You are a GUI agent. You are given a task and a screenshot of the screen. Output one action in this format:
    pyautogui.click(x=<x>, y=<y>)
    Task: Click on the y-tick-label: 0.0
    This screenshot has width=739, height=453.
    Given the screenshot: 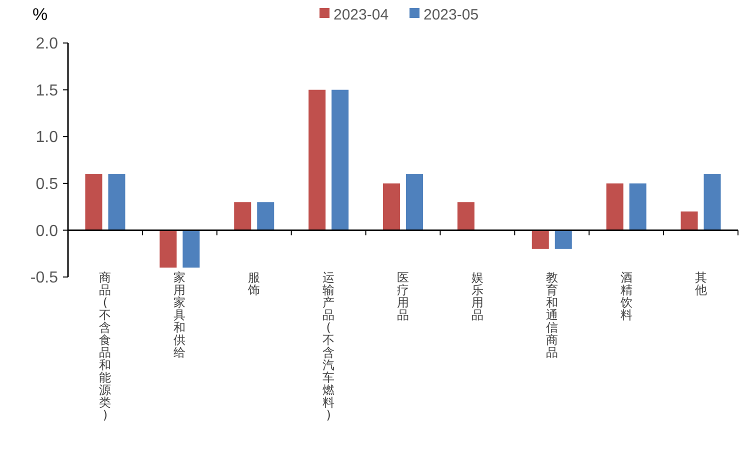 What is the action you would take?
    pyautogui.click(x=47, y=231)
    